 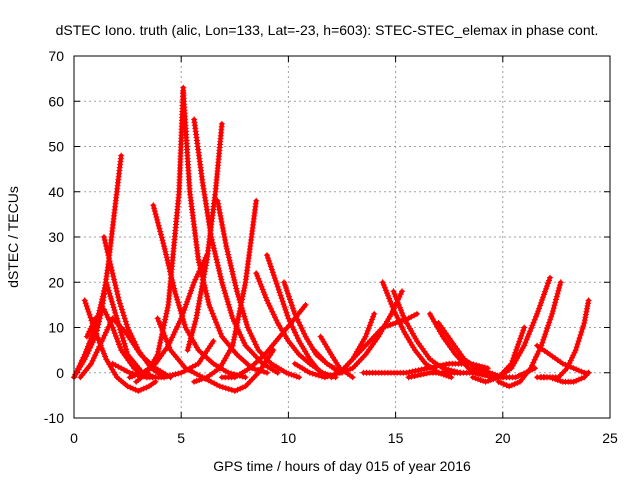 I want to click on series-curve, so click(x=336, y=357).